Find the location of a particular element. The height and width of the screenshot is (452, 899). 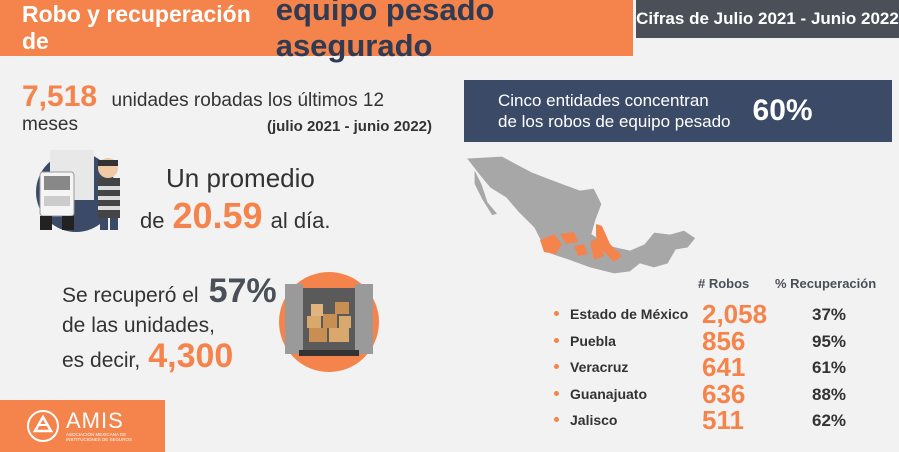

state-name: Puebla is located at coordinates (593, 340).